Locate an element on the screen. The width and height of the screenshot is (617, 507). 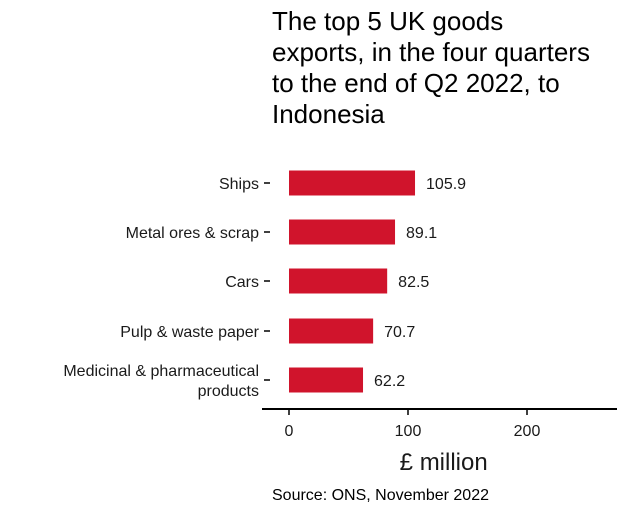
category-label: Pulp & waste paper is located at coordinates (189, 332).